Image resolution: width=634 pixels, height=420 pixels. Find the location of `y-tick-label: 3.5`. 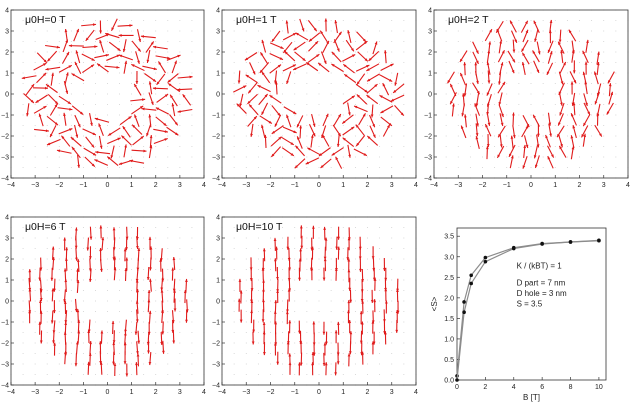

y-tick-label: 3.5 is located at coordinates (449, 237).